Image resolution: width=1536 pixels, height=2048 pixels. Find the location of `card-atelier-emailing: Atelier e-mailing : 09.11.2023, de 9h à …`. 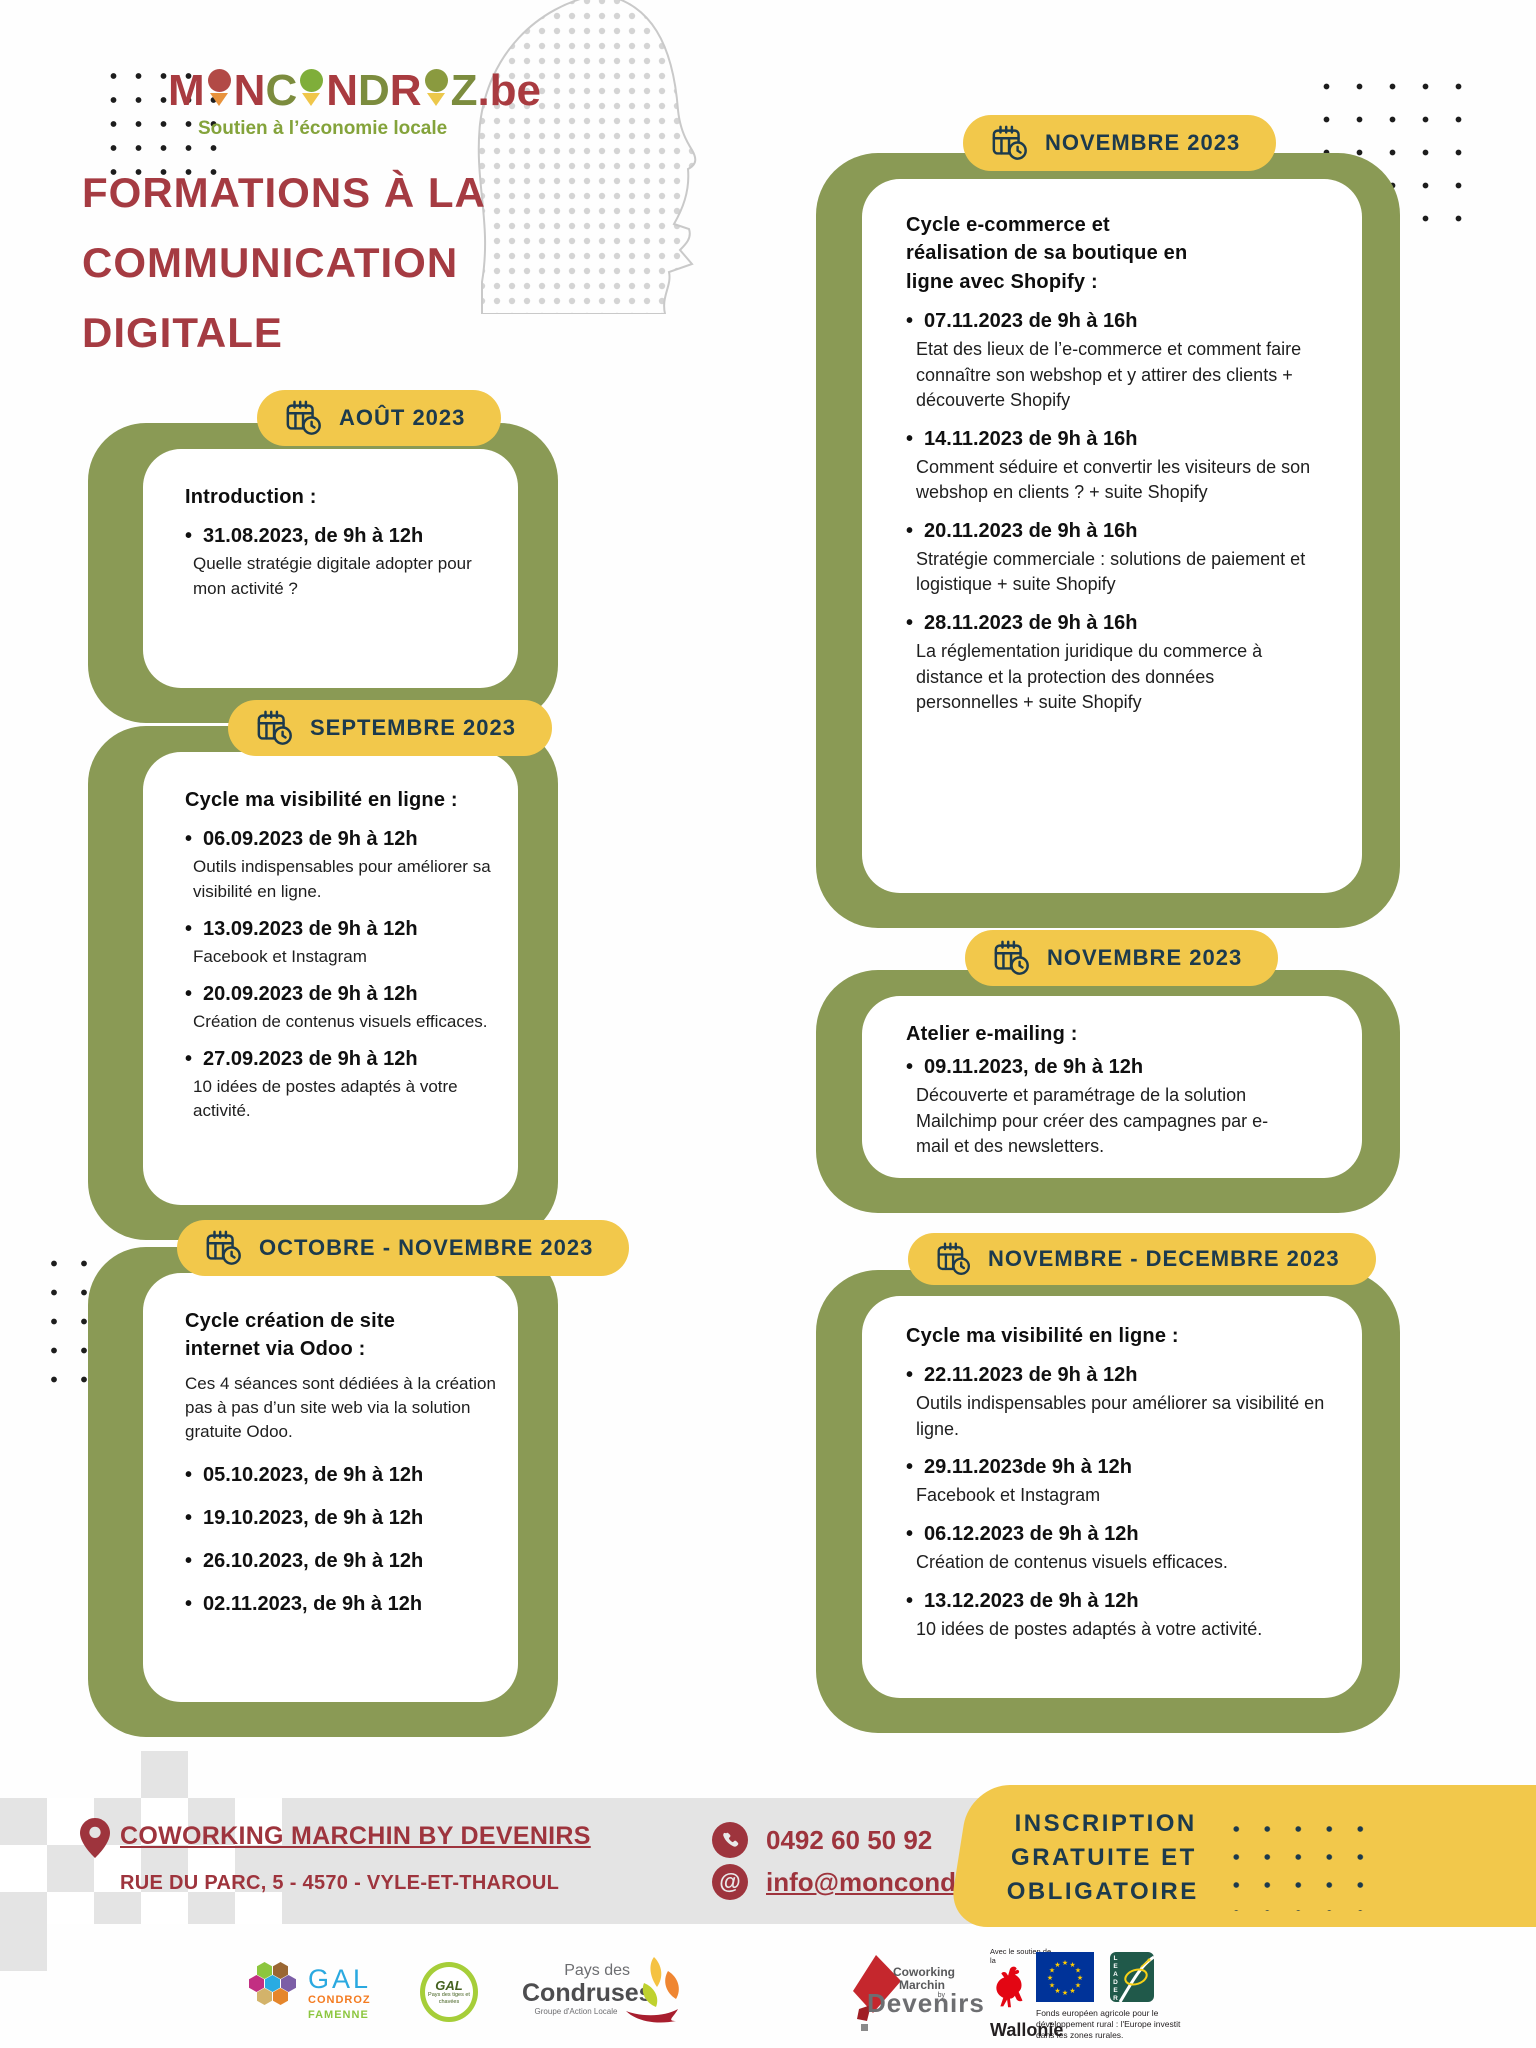

card-atelier-emailing: Atelier e-mailing : 09.11.2023, de 9h à … is located at coordinates (1108, 1091).